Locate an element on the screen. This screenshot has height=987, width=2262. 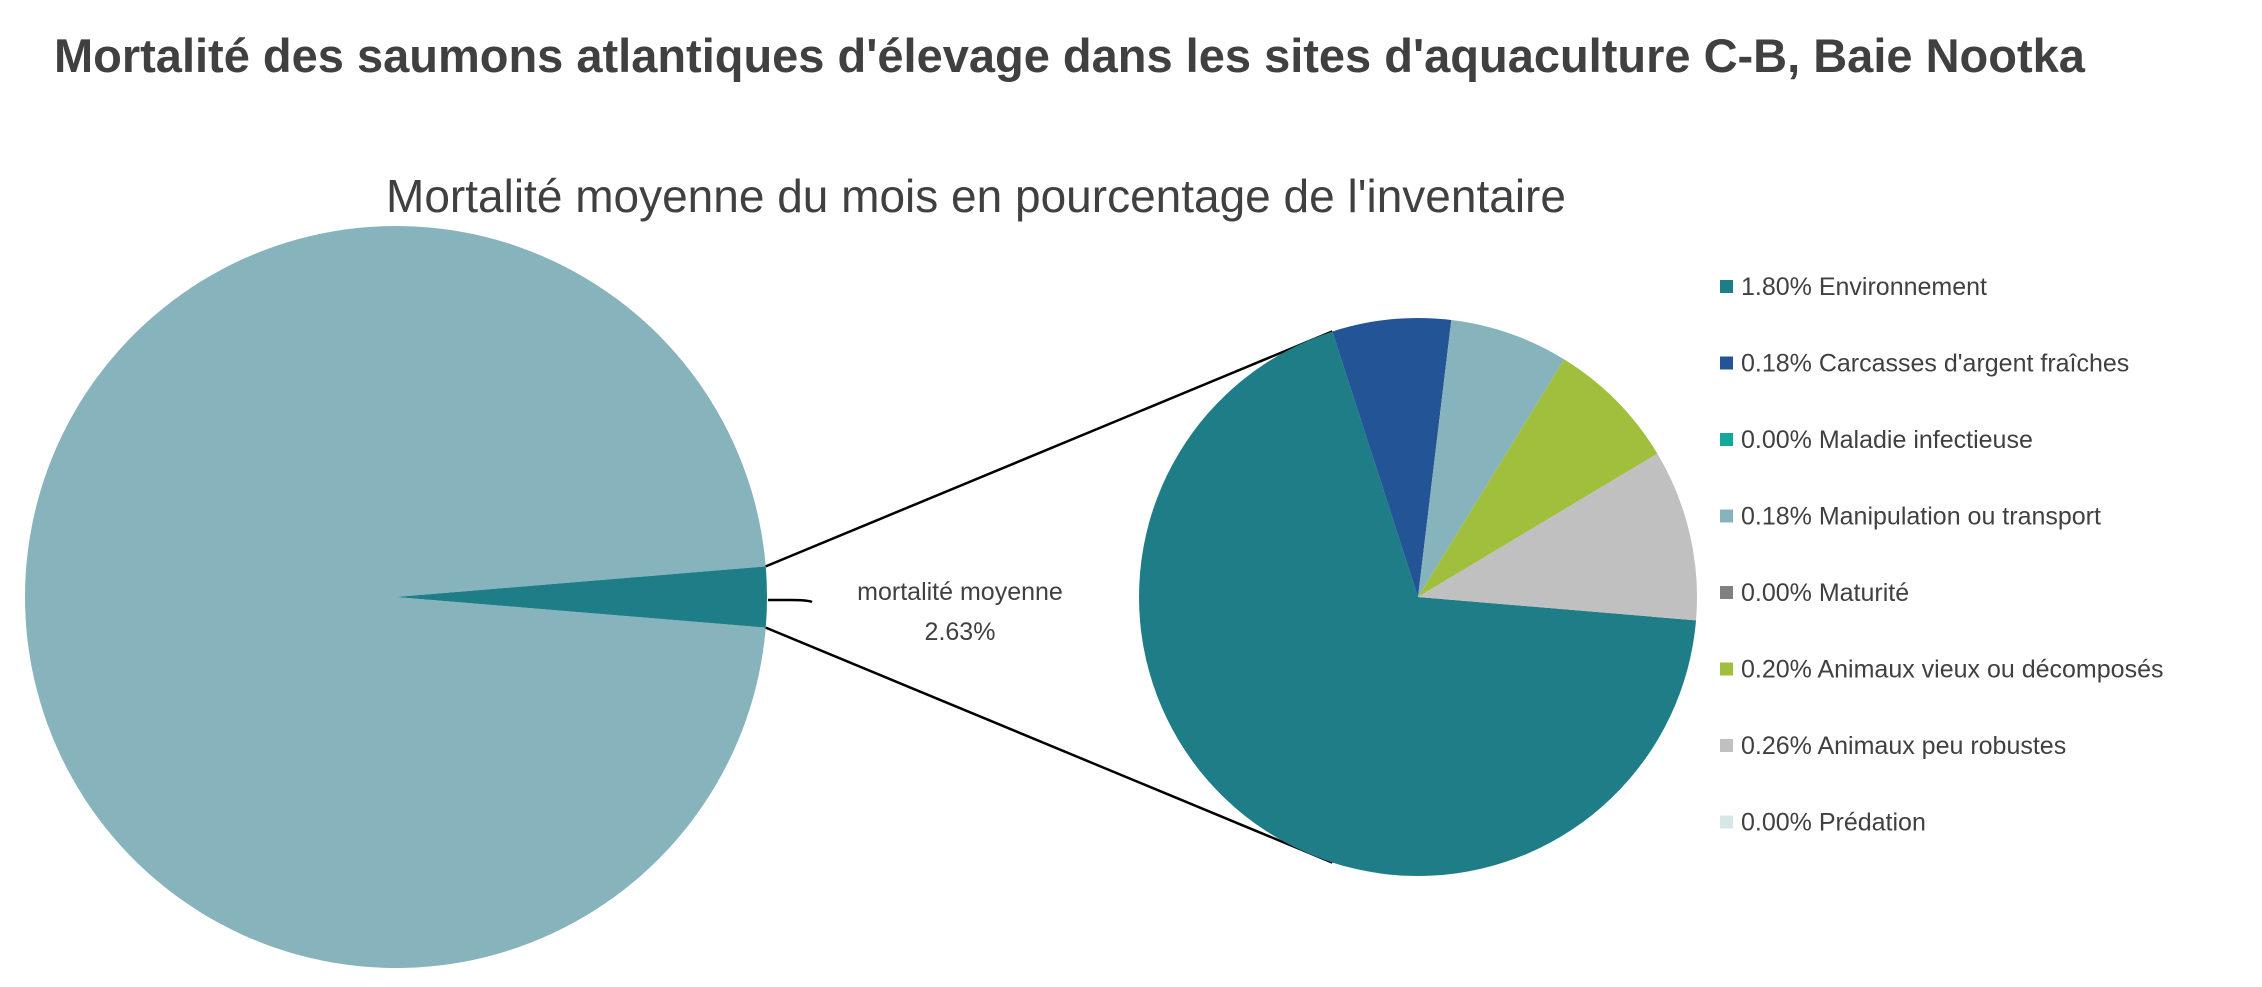
legend-entry: 0.20% Animaux vieux ou décomposés is located at coordinates (1952, 670).